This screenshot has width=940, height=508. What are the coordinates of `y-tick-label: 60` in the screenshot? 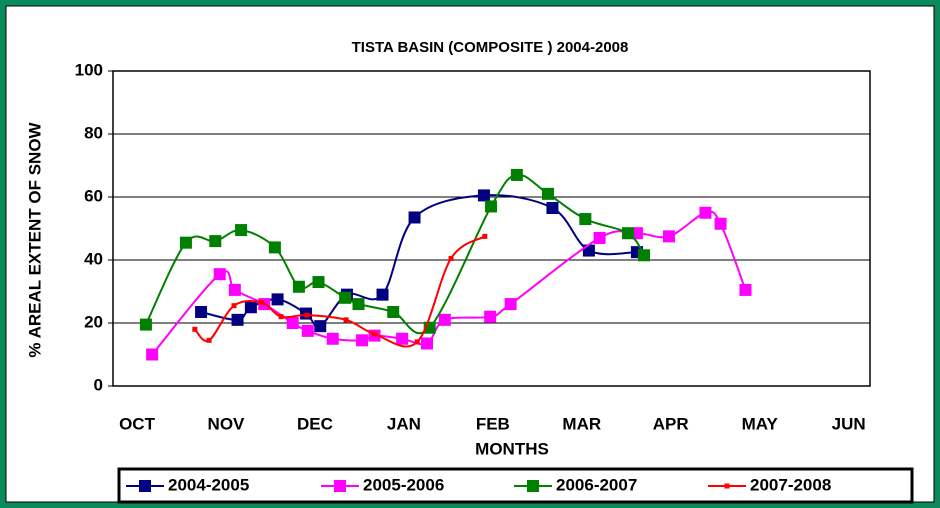 It's located at (93, 195).